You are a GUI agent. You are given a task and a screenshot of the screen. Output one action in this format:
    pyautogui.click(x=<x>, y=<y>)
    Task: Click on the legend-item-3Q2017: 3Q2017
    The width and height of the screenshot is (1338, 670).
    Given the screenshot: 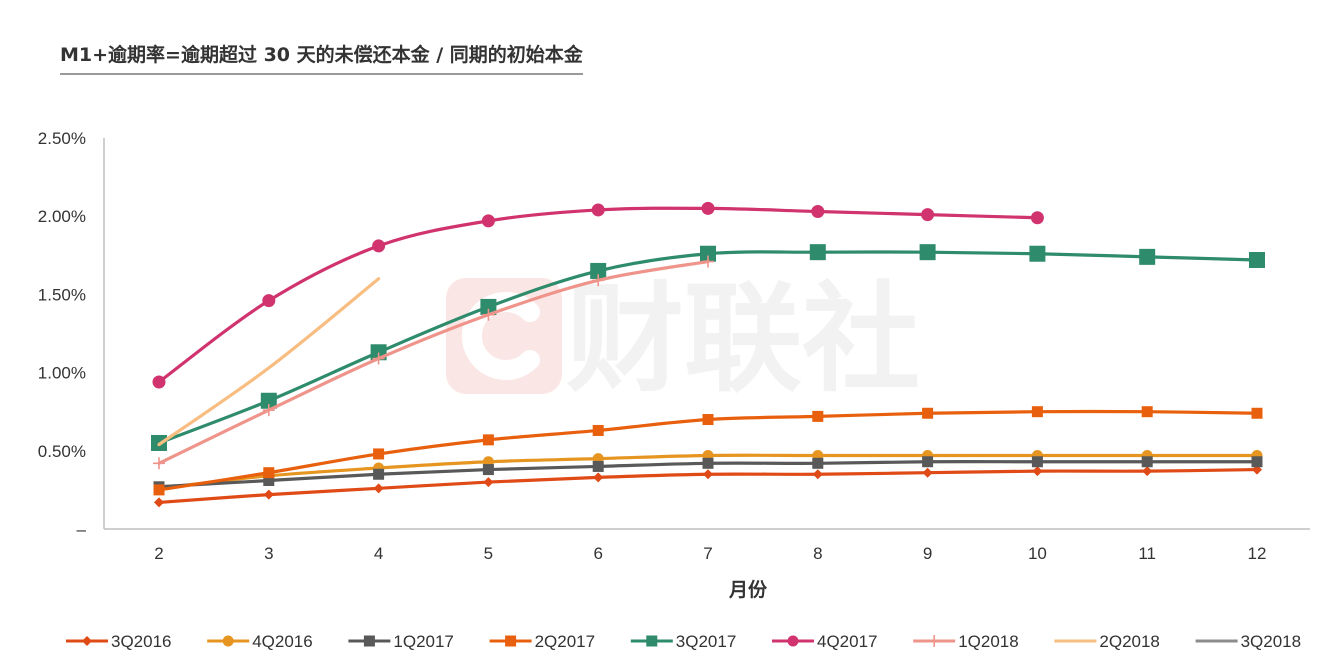 What is the action you would take?
    pyautogui.click(x=683, y=641)
    